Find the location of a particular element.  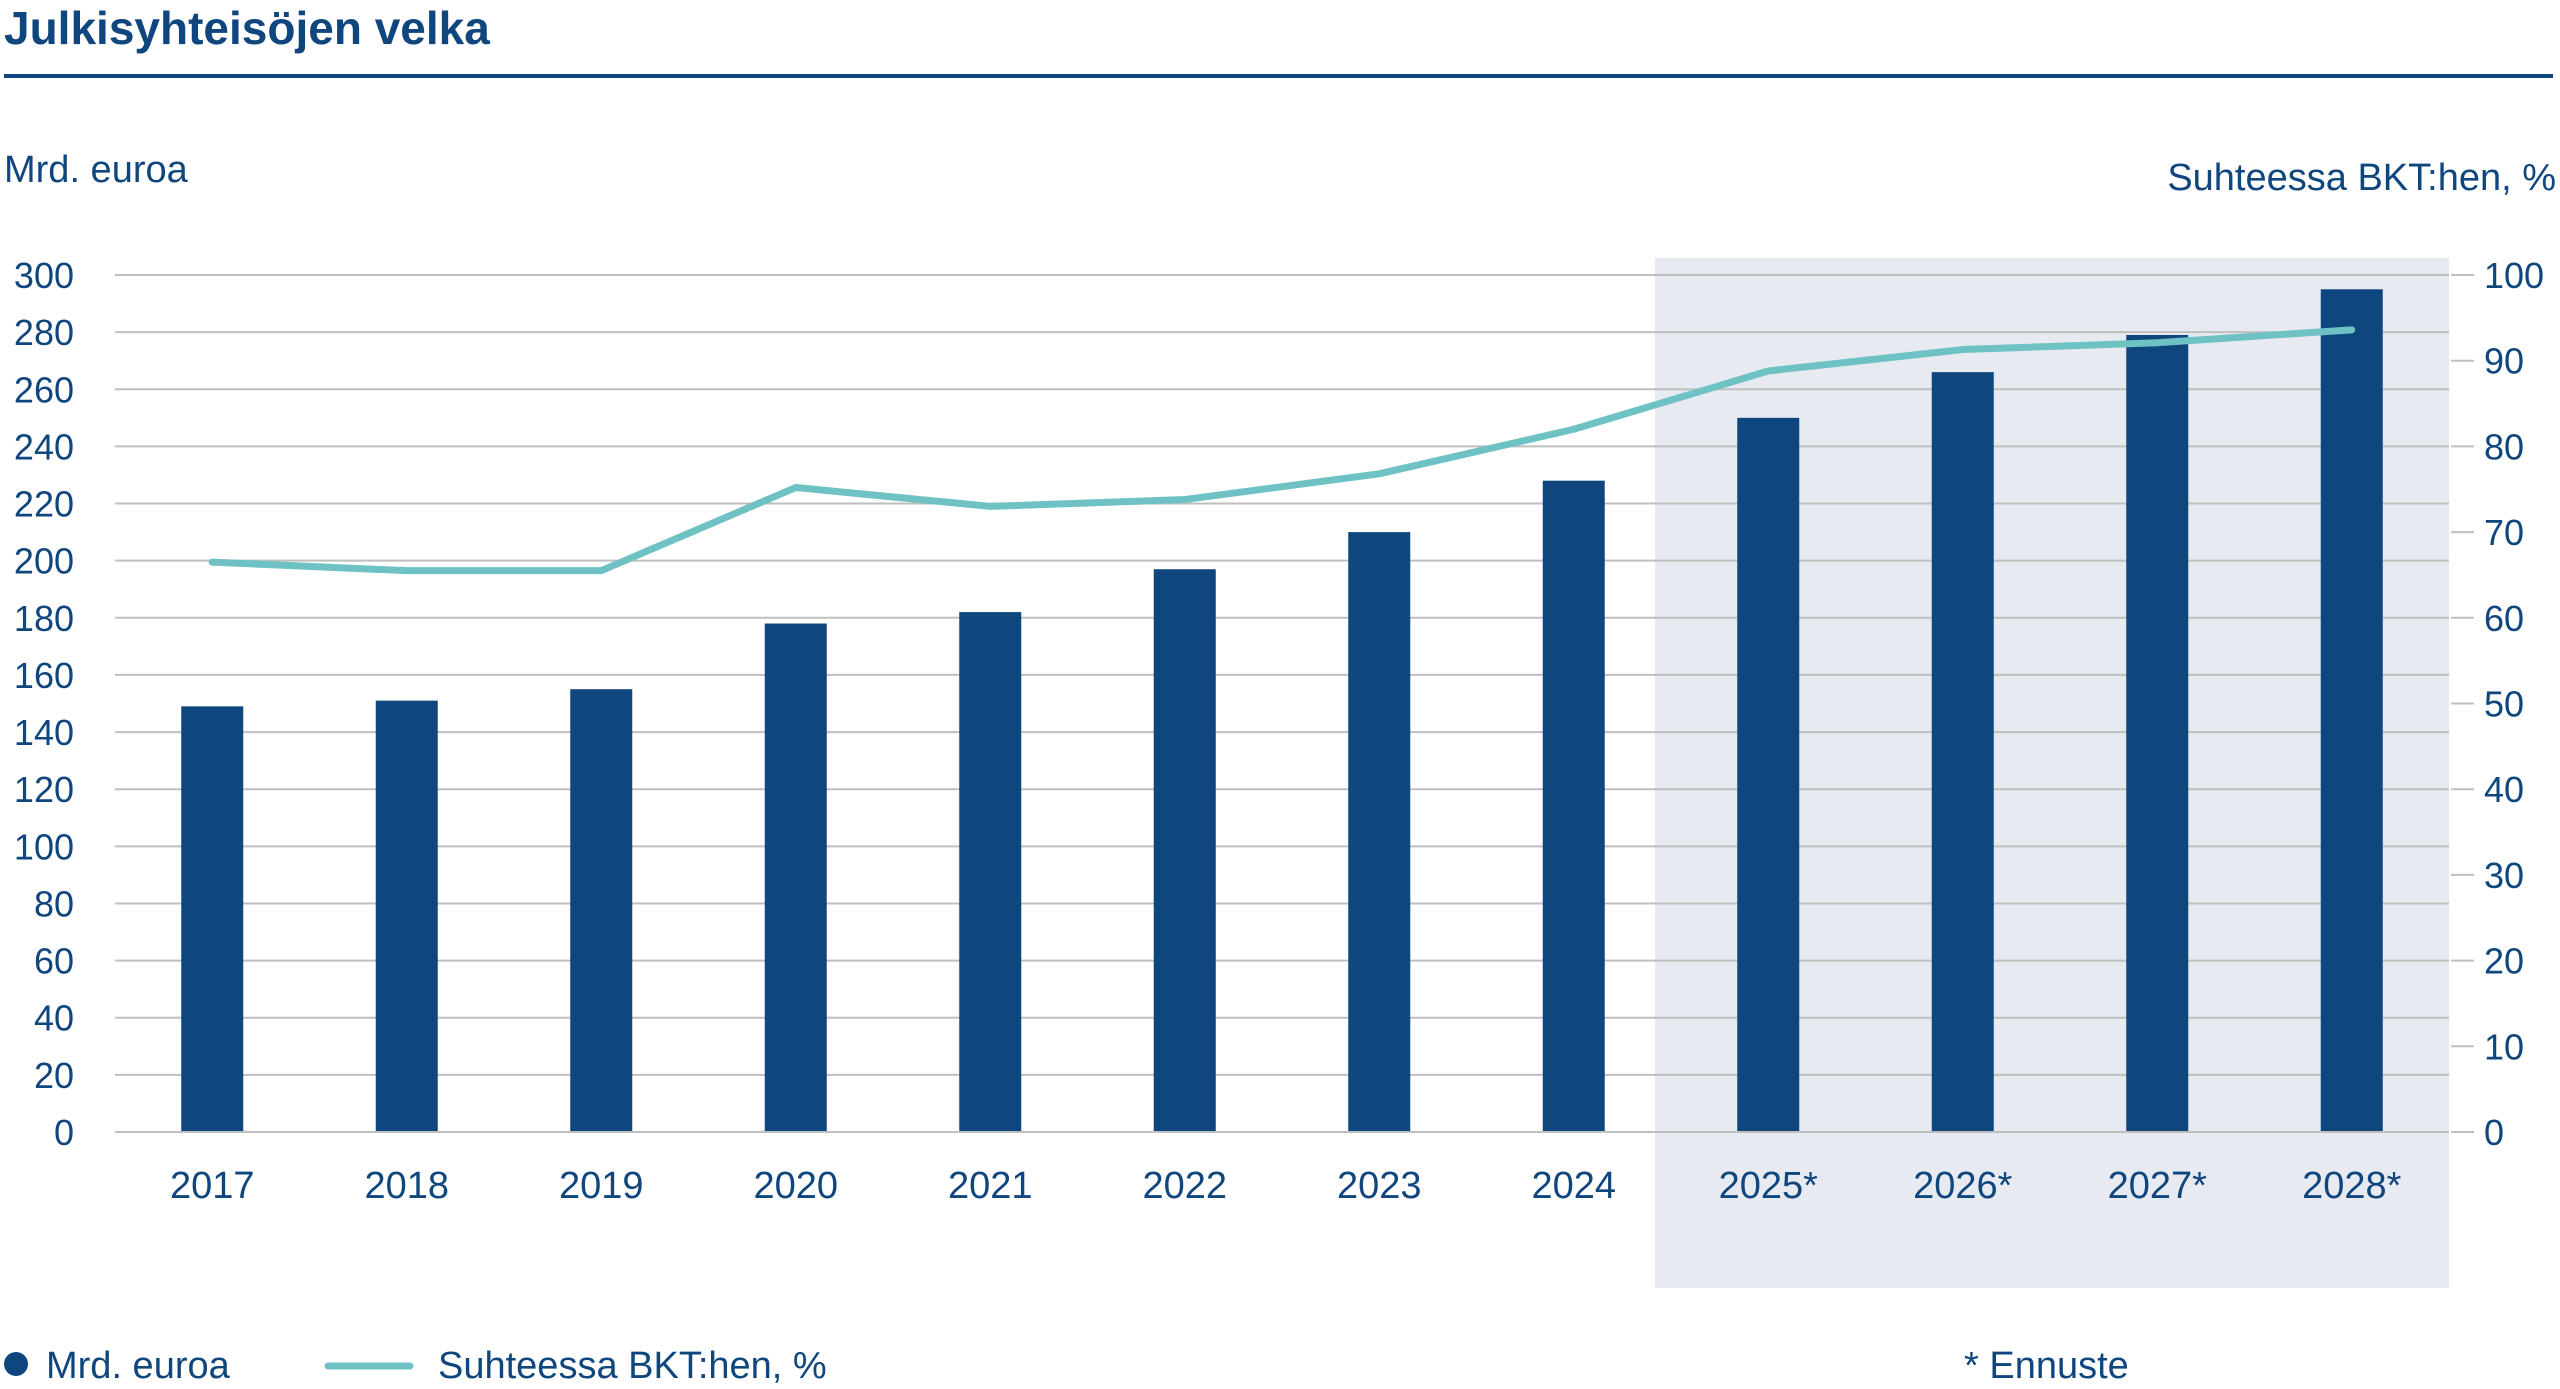

left-tick-label: 60 is located at coordinates (54, 961).